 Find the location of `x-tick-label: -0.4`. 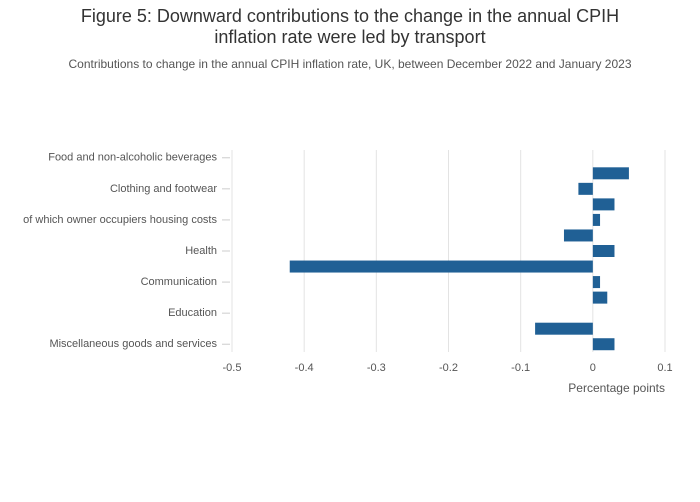

x-tick-label: -0.4 is located at coordinates (304, 368).